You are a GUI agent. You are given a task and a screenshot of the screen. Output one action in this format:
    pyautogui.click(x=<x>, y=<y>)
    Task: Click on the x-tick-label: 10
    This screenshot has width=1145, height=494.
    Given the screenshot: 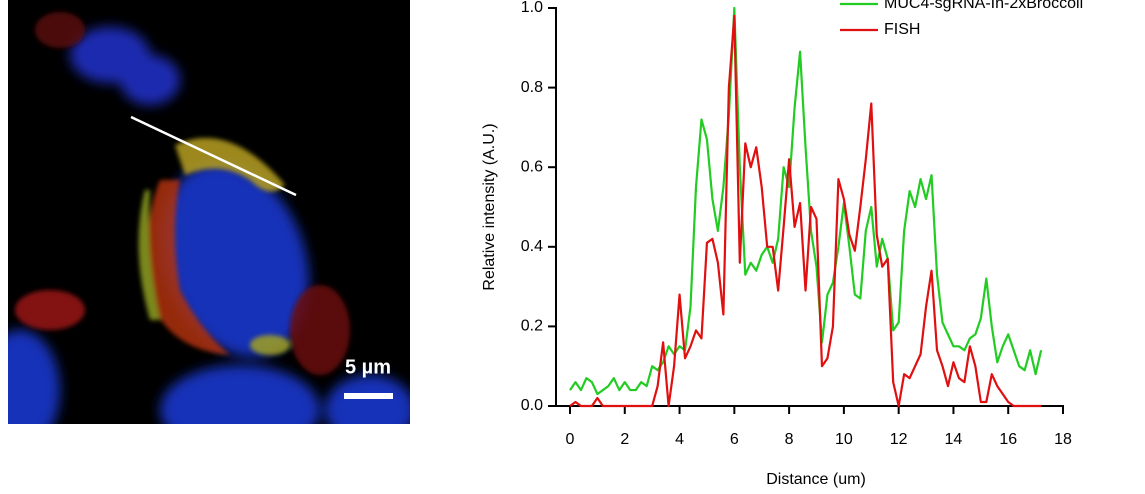 What is the action you would take?
    pyautogui.click(x=844, y=439)
    